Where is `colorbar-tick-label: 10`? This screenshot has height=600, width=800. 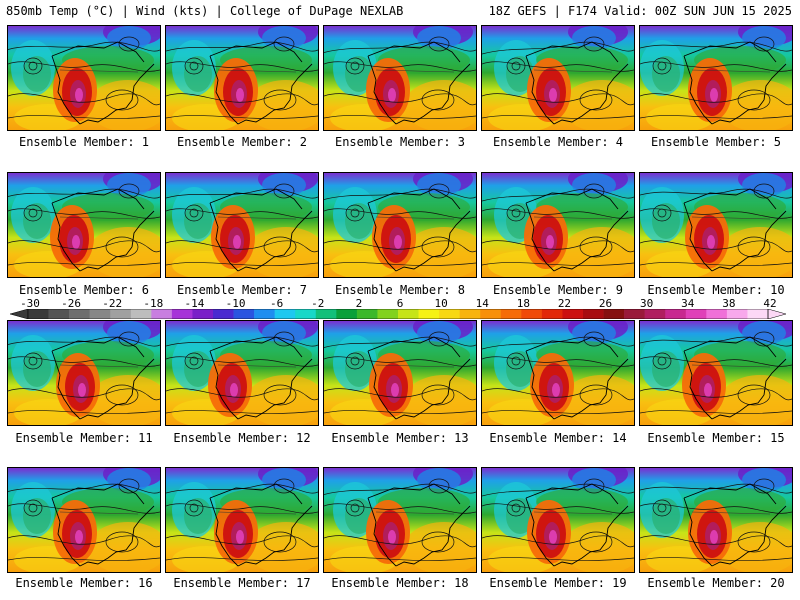
colorbar-tick-label: 10 is located at coordinates (441, 303).